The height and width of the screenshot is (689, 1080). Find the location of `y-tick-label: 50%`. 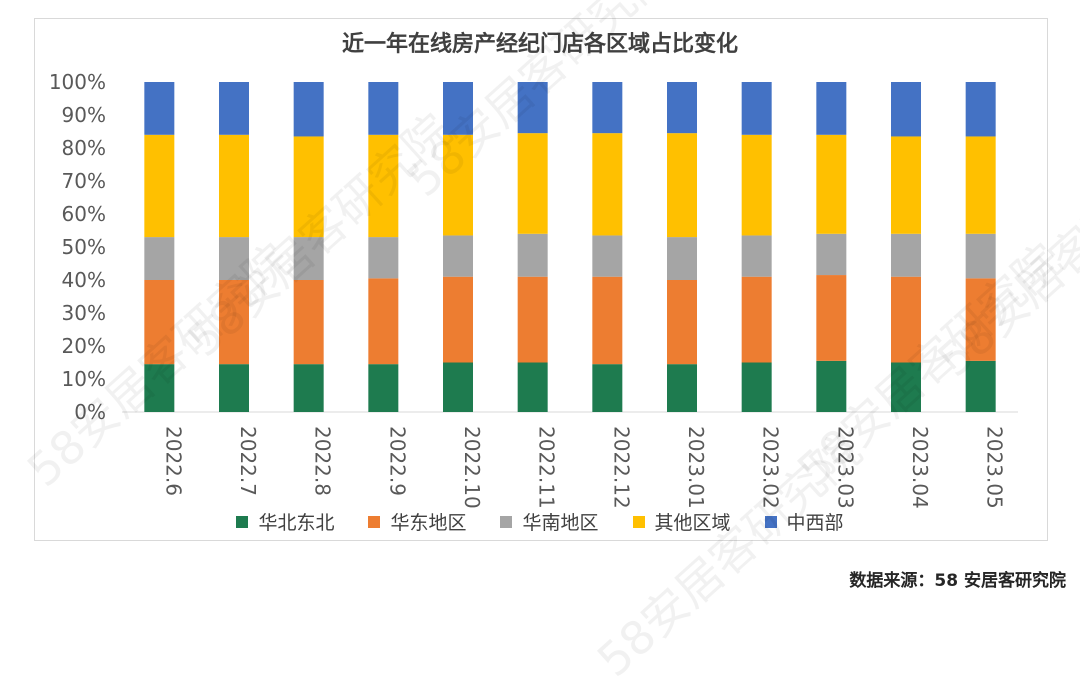

y-tick-label: 50% is located at coordinates (84, 247).